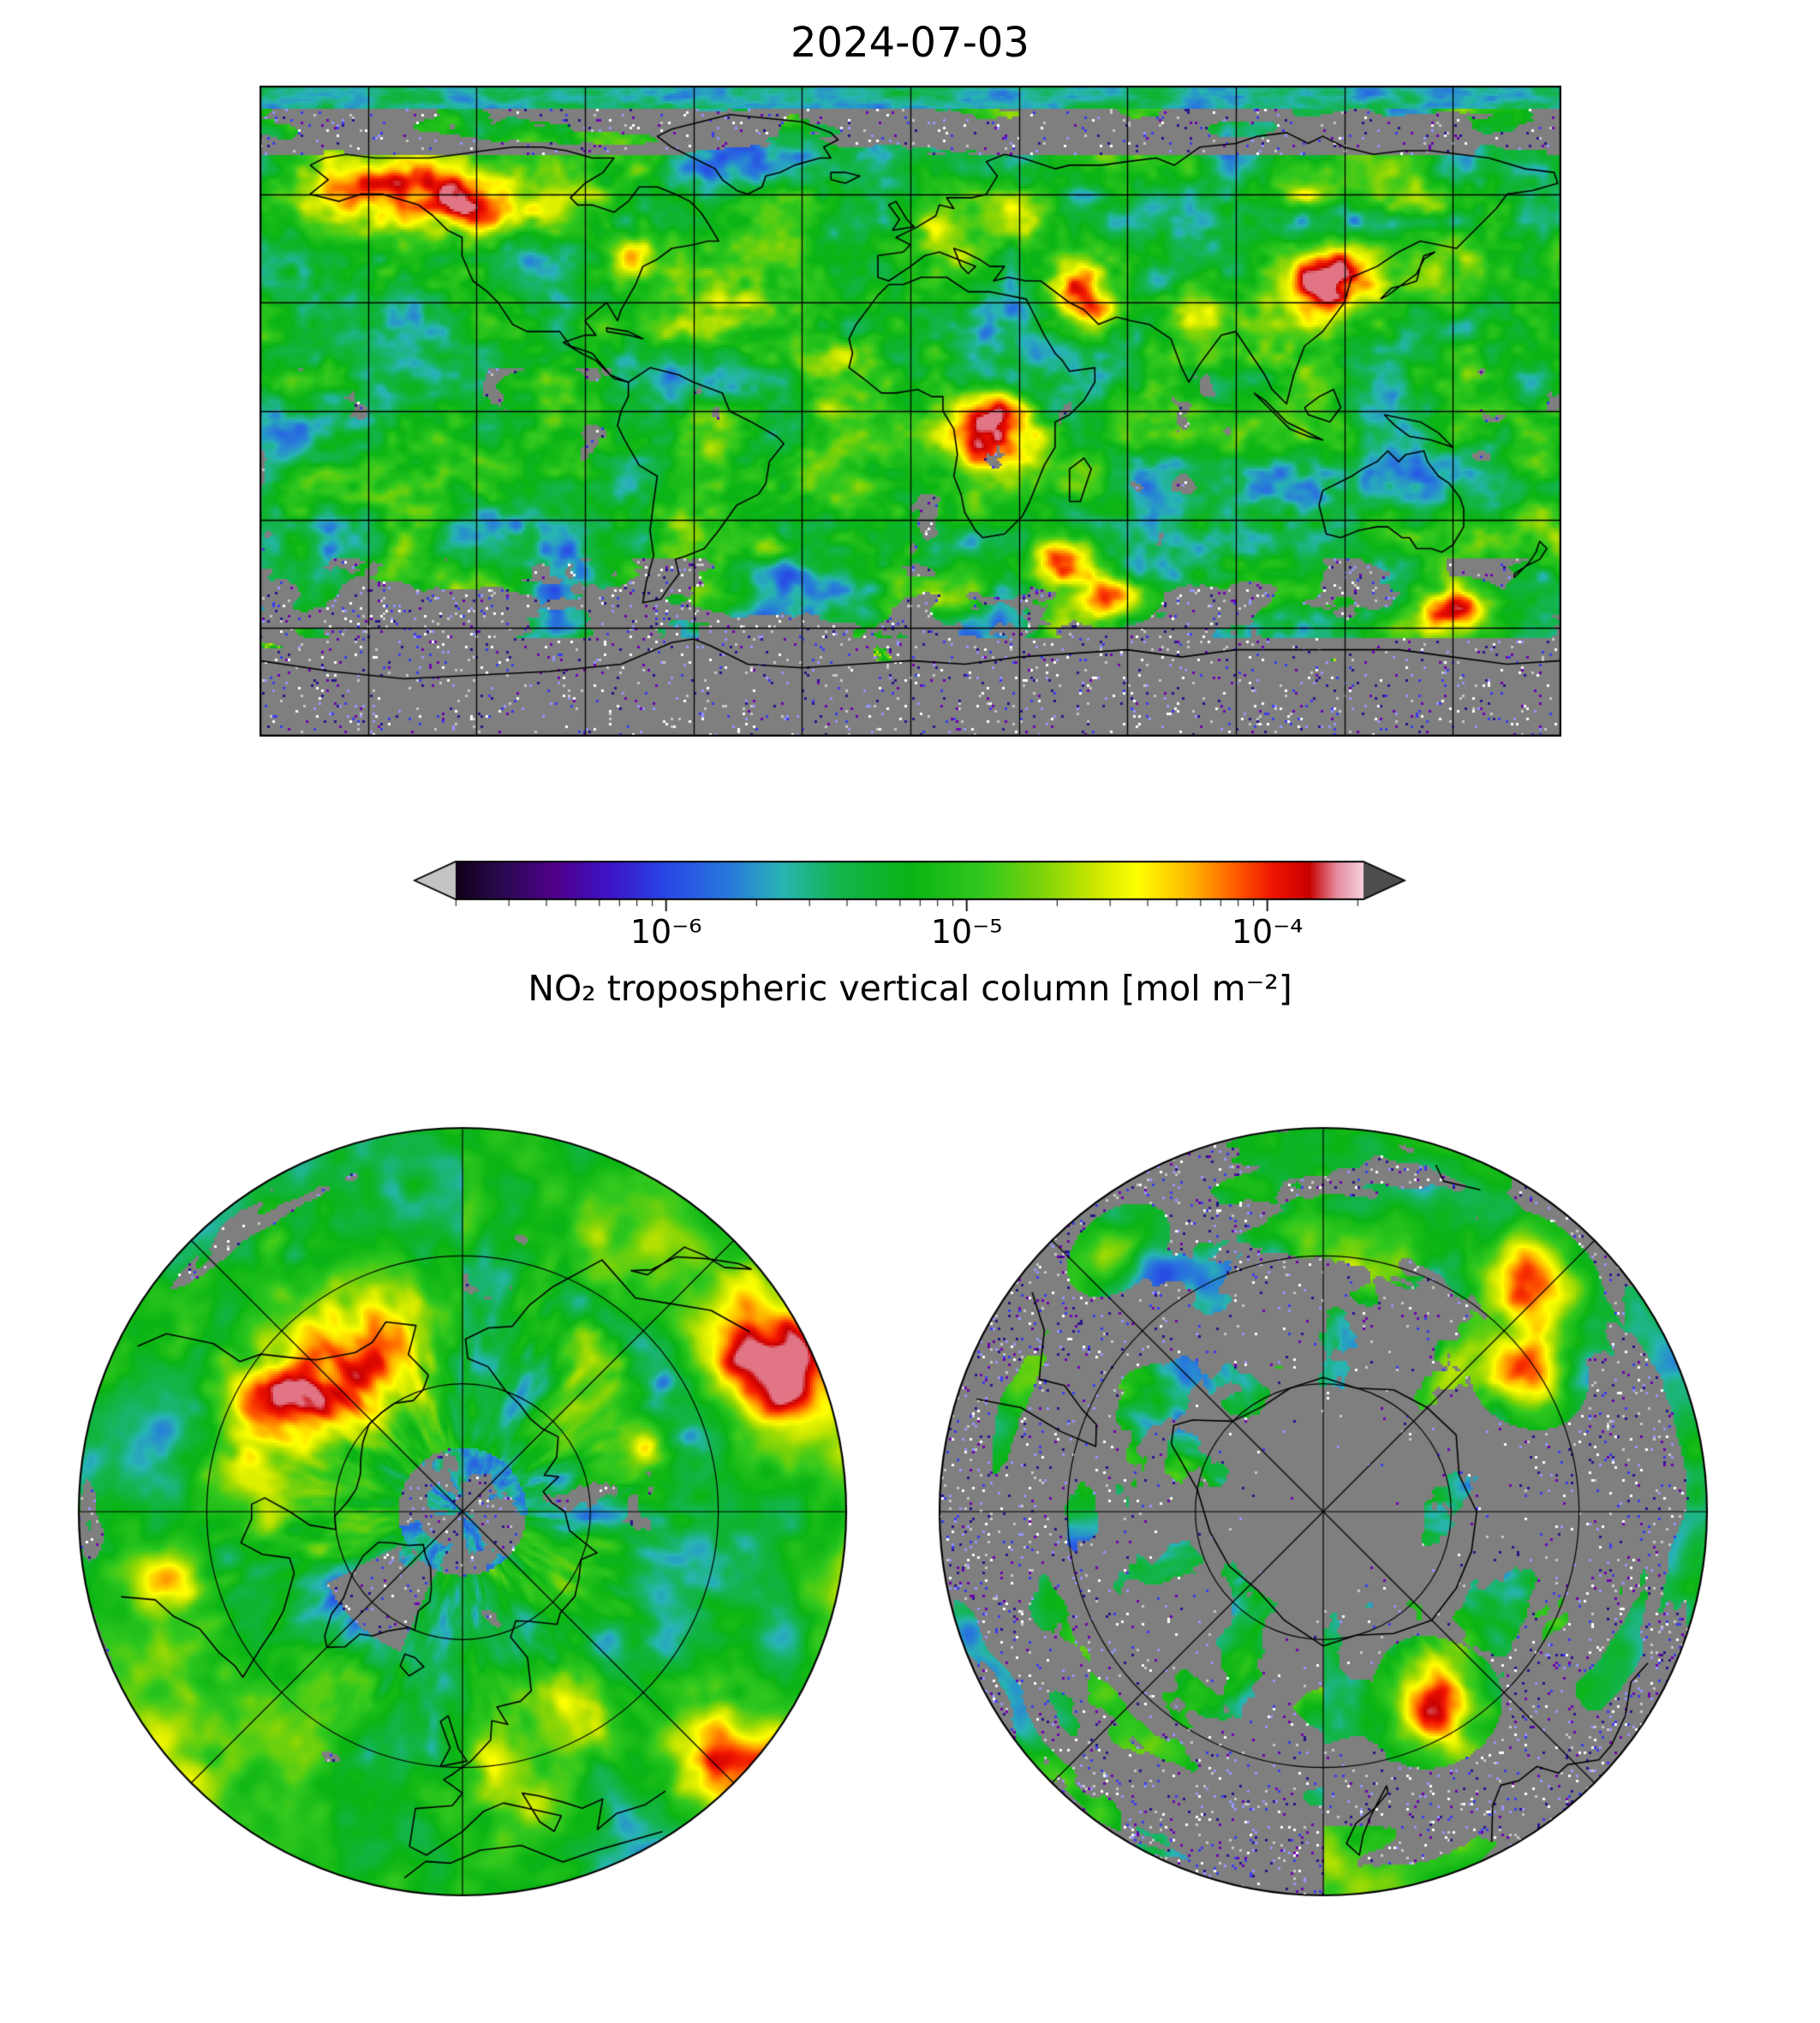  What do you see at coordinates (1267, 932) in the screenshot?
I see `colorbar-tick-label-1e-4: 10⁻⁴` at bounding box center [1267, 932].